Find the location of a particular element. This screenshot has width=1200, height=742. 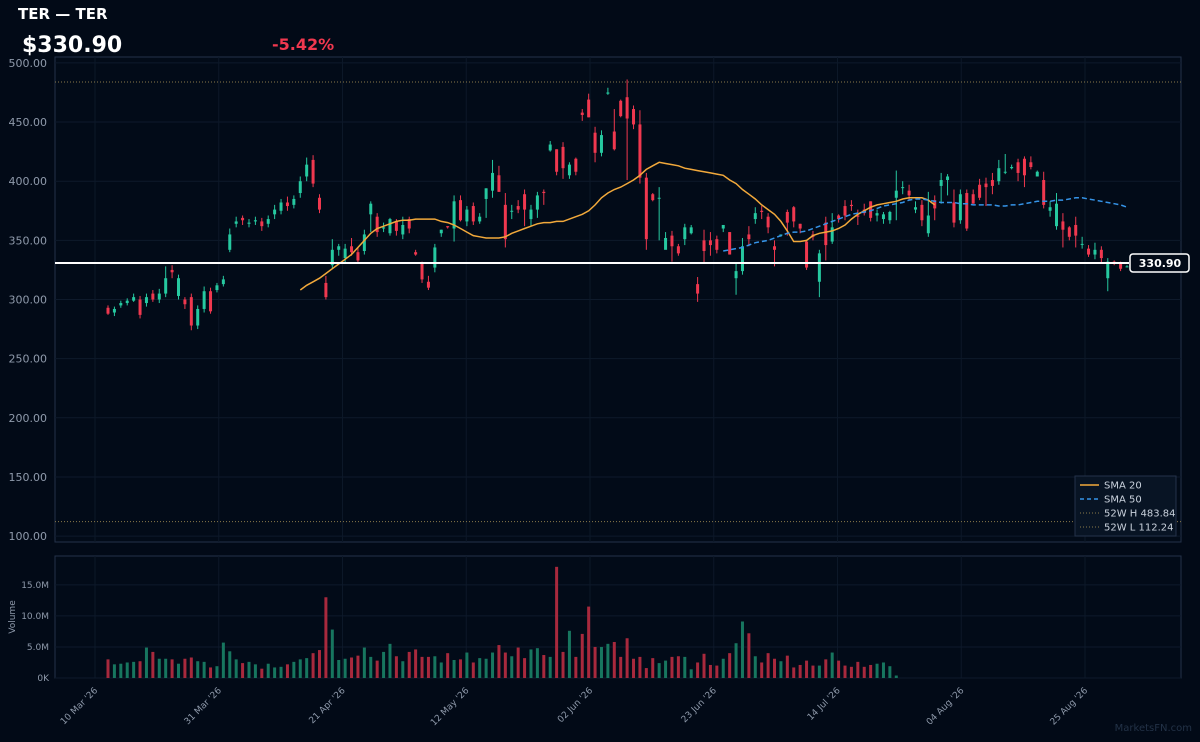

x-tick-label: 04 Aug '26 is located at coordinates (946, 707).